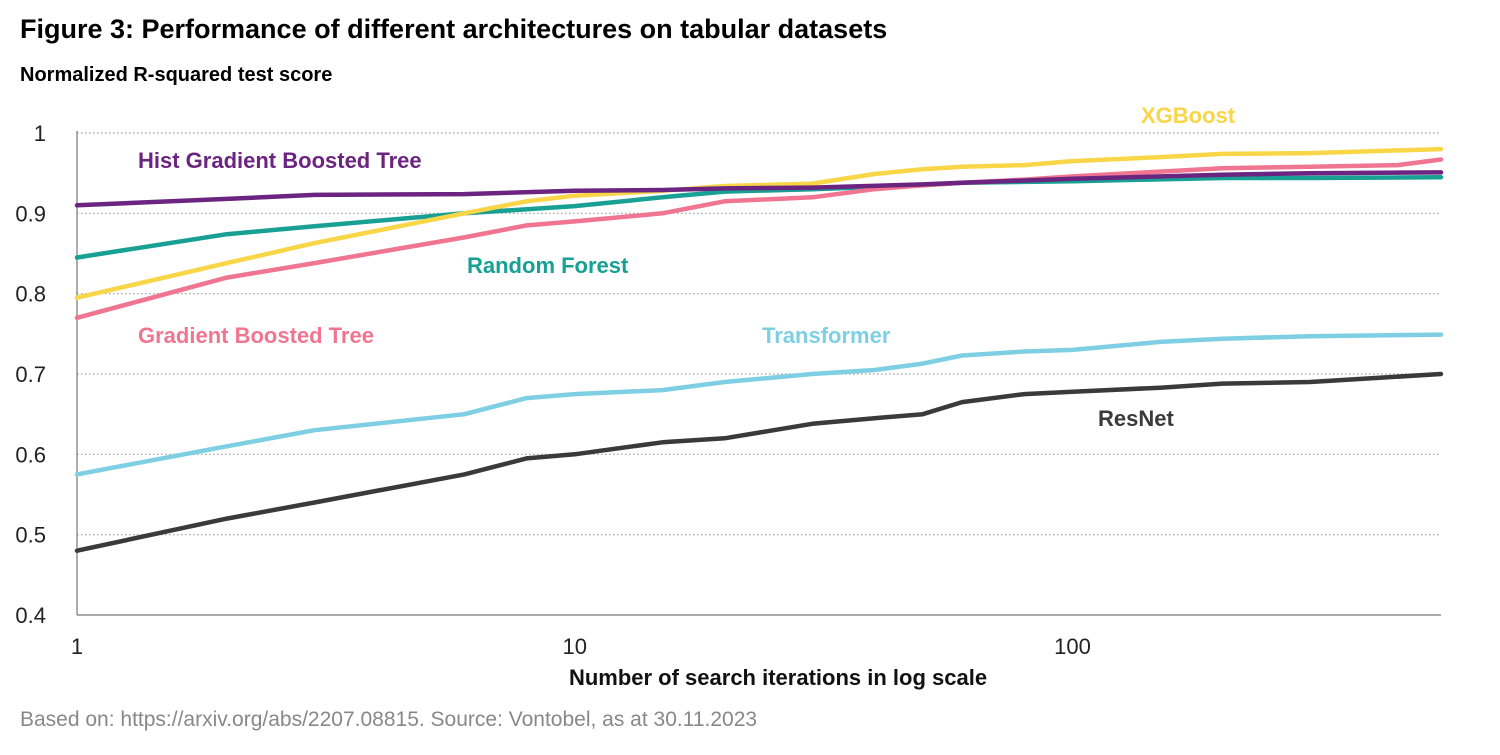 The width and height of the screenshot is (1500, 755). What do you see at coordinates (30, 294) in the screenshot?
I see `y-tick-label: 0.8` at bounding box center [30, 294].